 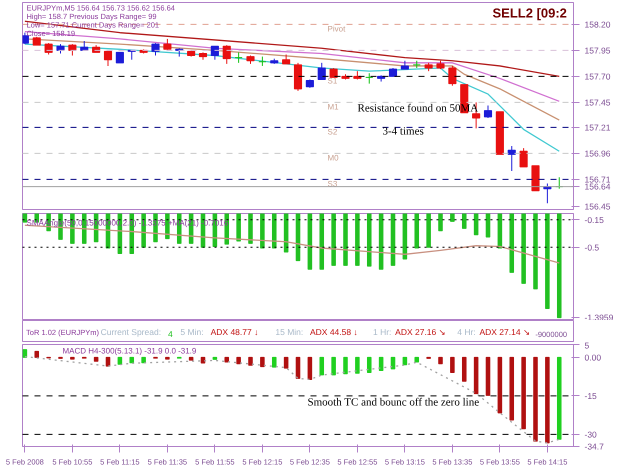 I want to click on ref-line-label: S3, so click(x=333, y=183).